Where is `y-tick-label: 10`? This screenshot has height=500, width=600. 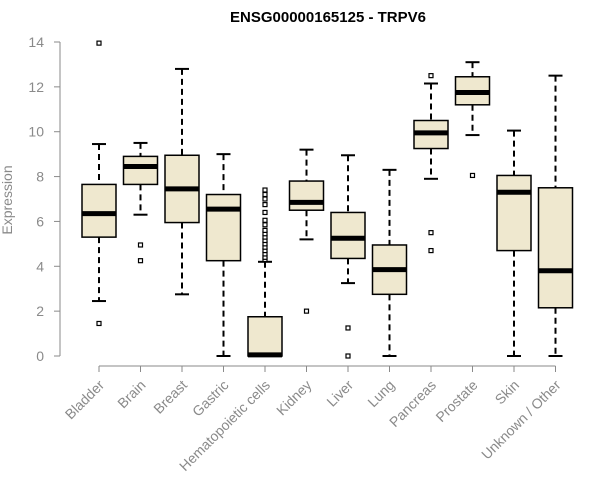
y-tick-label: 10 is located at coordinates (36, 132).